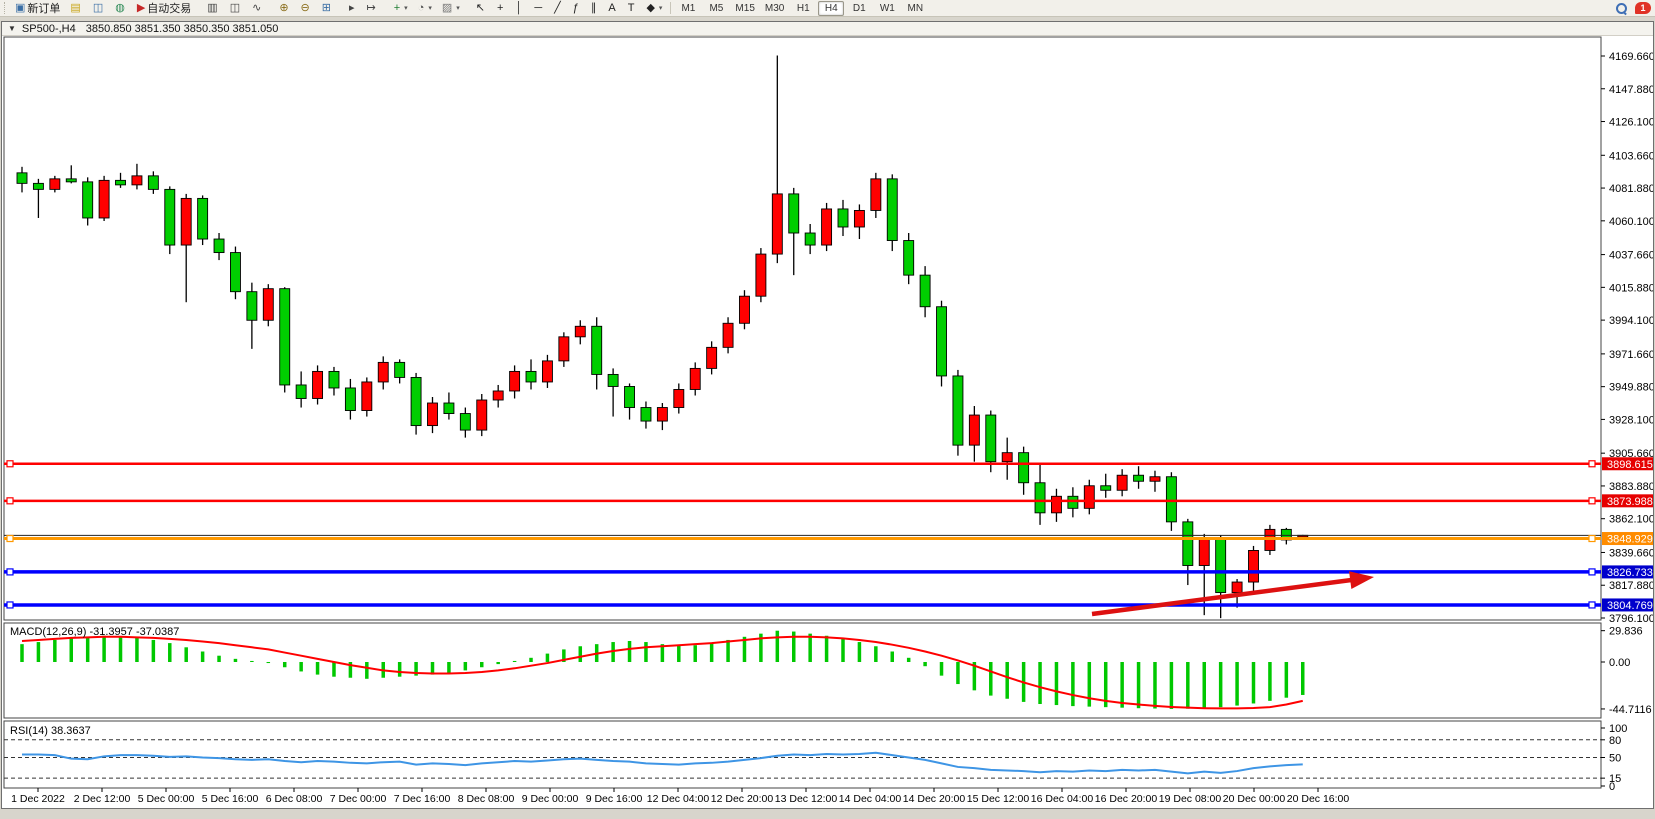 The image size is (1655, 819). I want to click on arrows-objects-icon: ◆, so click(650, 7).